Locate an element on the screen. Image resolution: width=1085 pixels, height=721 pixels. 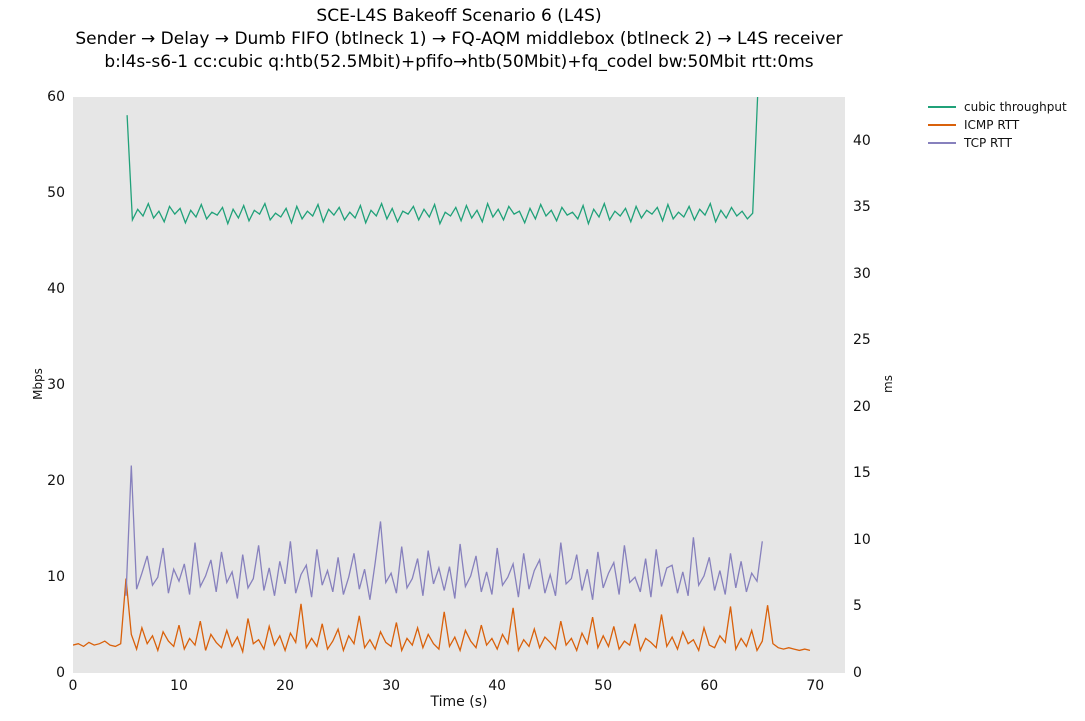
series-line-tcp-rtt is located at coordinates (444, 532).